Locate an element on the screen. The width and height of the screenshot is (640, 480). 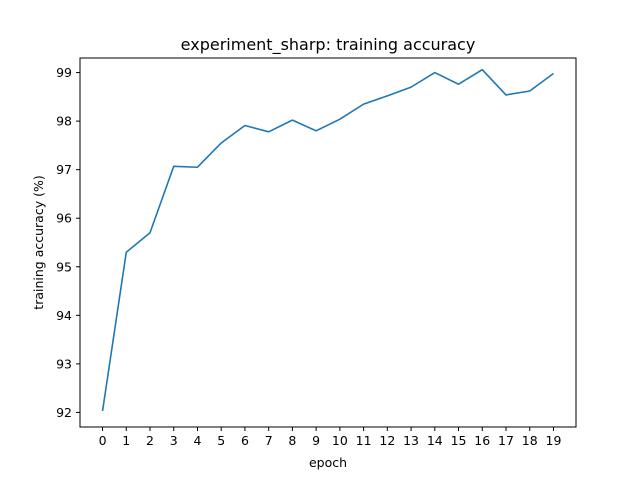
x-axis: 0 1 2 3 4 5 6 7 8 9 10 11 12 13 14 15 16 17 18 19 is located at coordinates (330, 437).